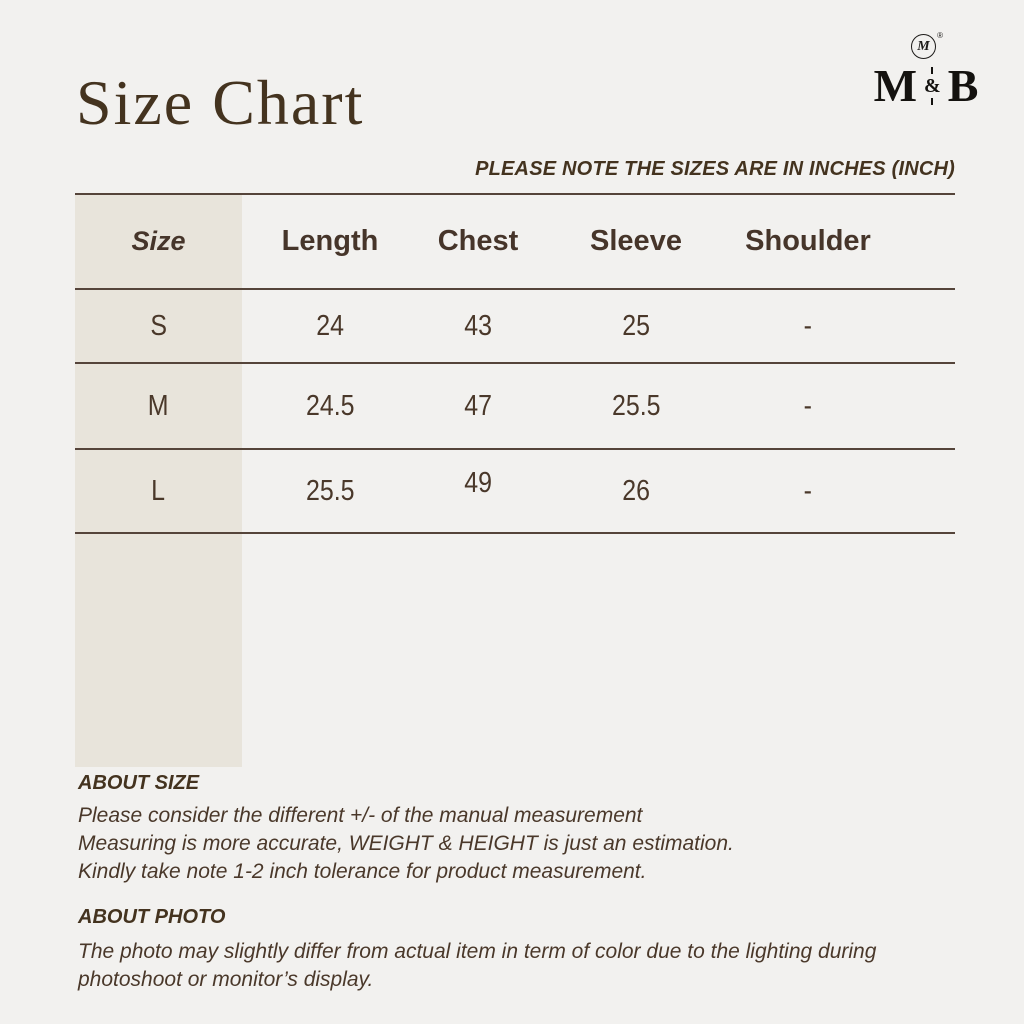 Image resolution: width=1024 pixels, height=1024 pixels. I want to click on size-value: S, so click(158, 325).